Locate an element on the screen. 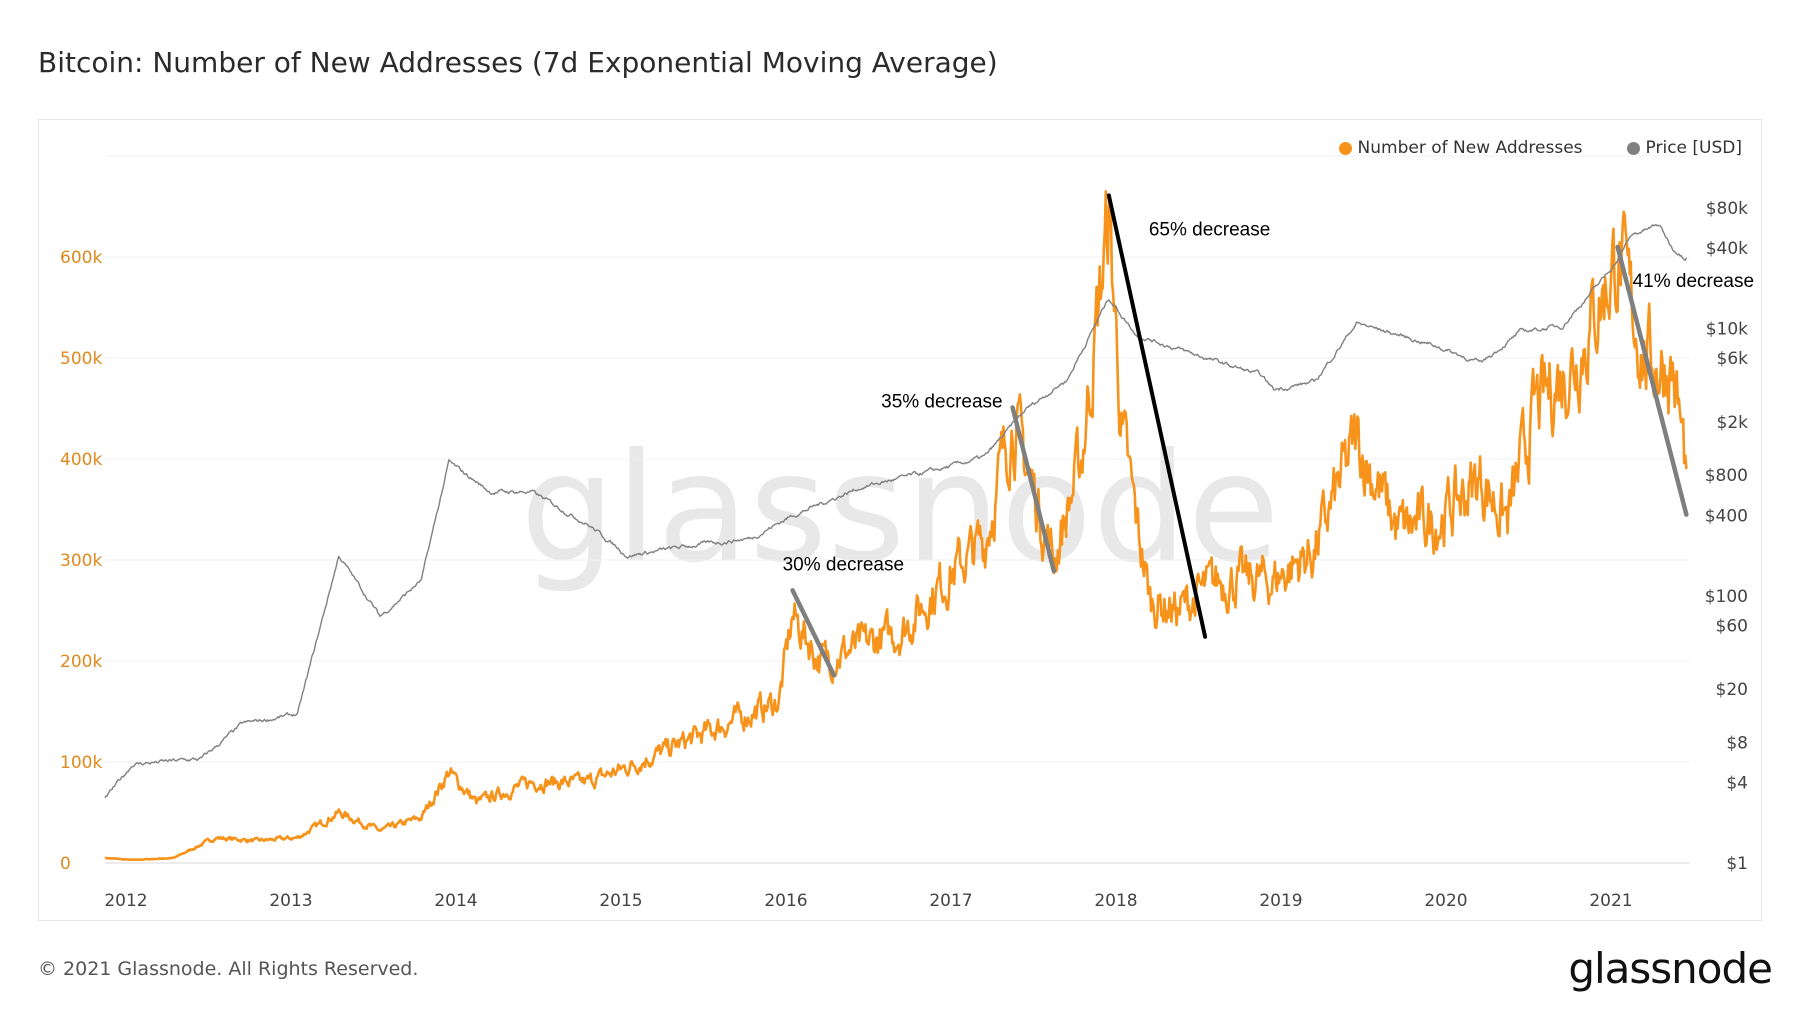  x-tick-label: 2015 is located at coordinates (620, 901).